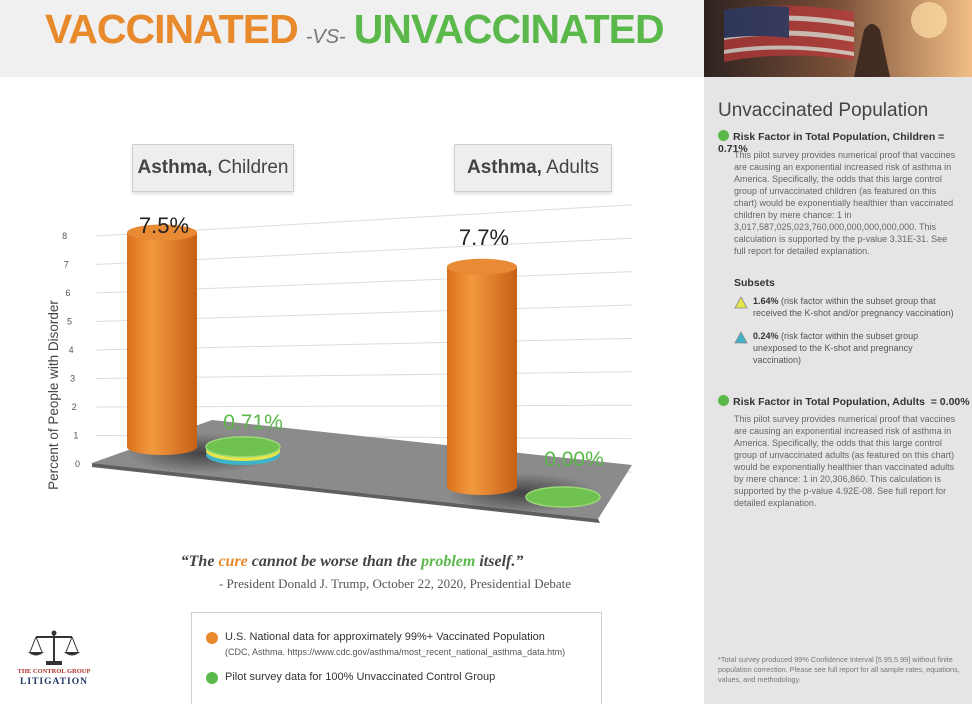 Image resolution: width=972 pixels, height=704 pixels. Describe the element at coordinates (67, 293) in the screenshot. I see `y-tick-label: 6` at that location.